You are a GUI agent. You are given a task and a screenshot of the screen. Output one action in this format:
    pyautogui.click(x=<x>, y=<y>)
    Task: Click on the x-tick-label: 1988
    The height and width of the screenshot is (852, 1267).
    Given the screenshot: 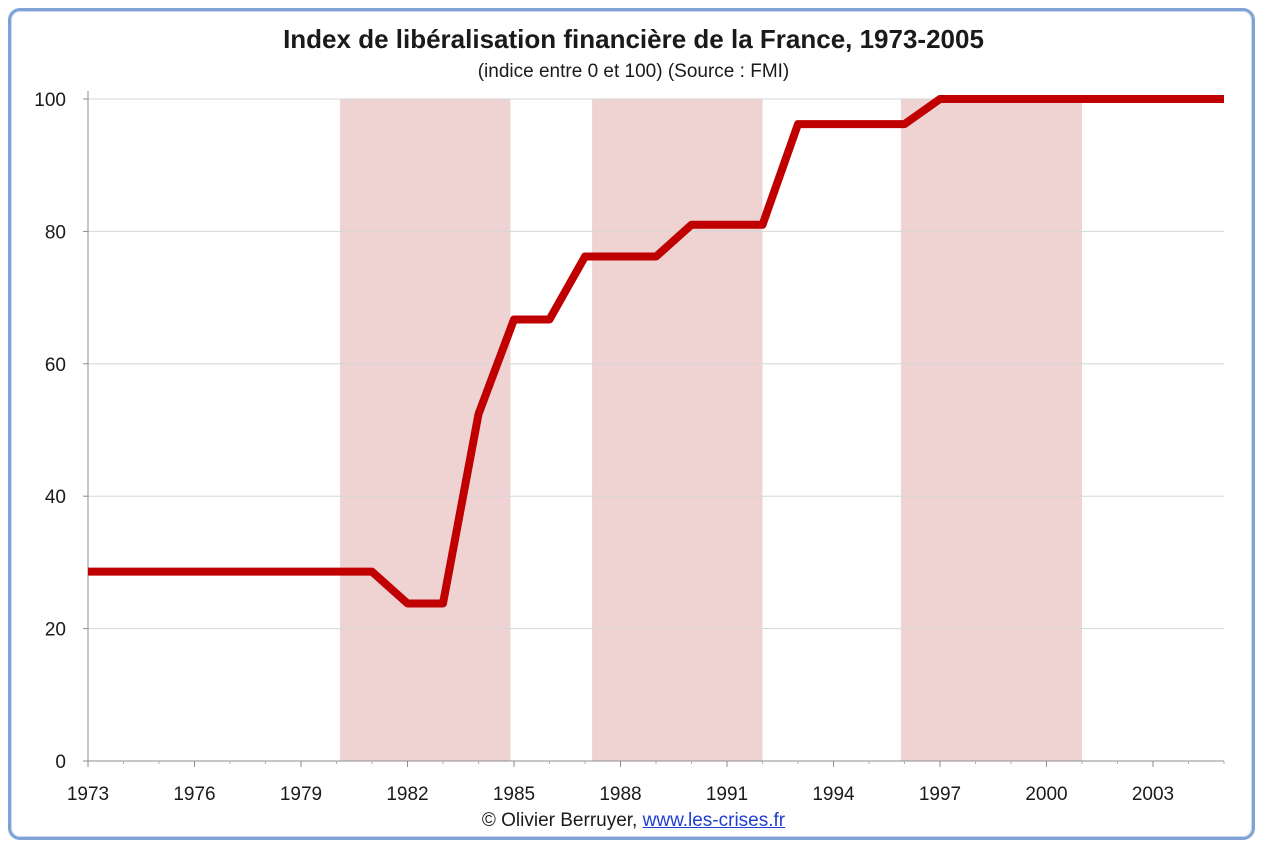 What is the action you would take?
    pyautogui.click(x=620, y=794)
    